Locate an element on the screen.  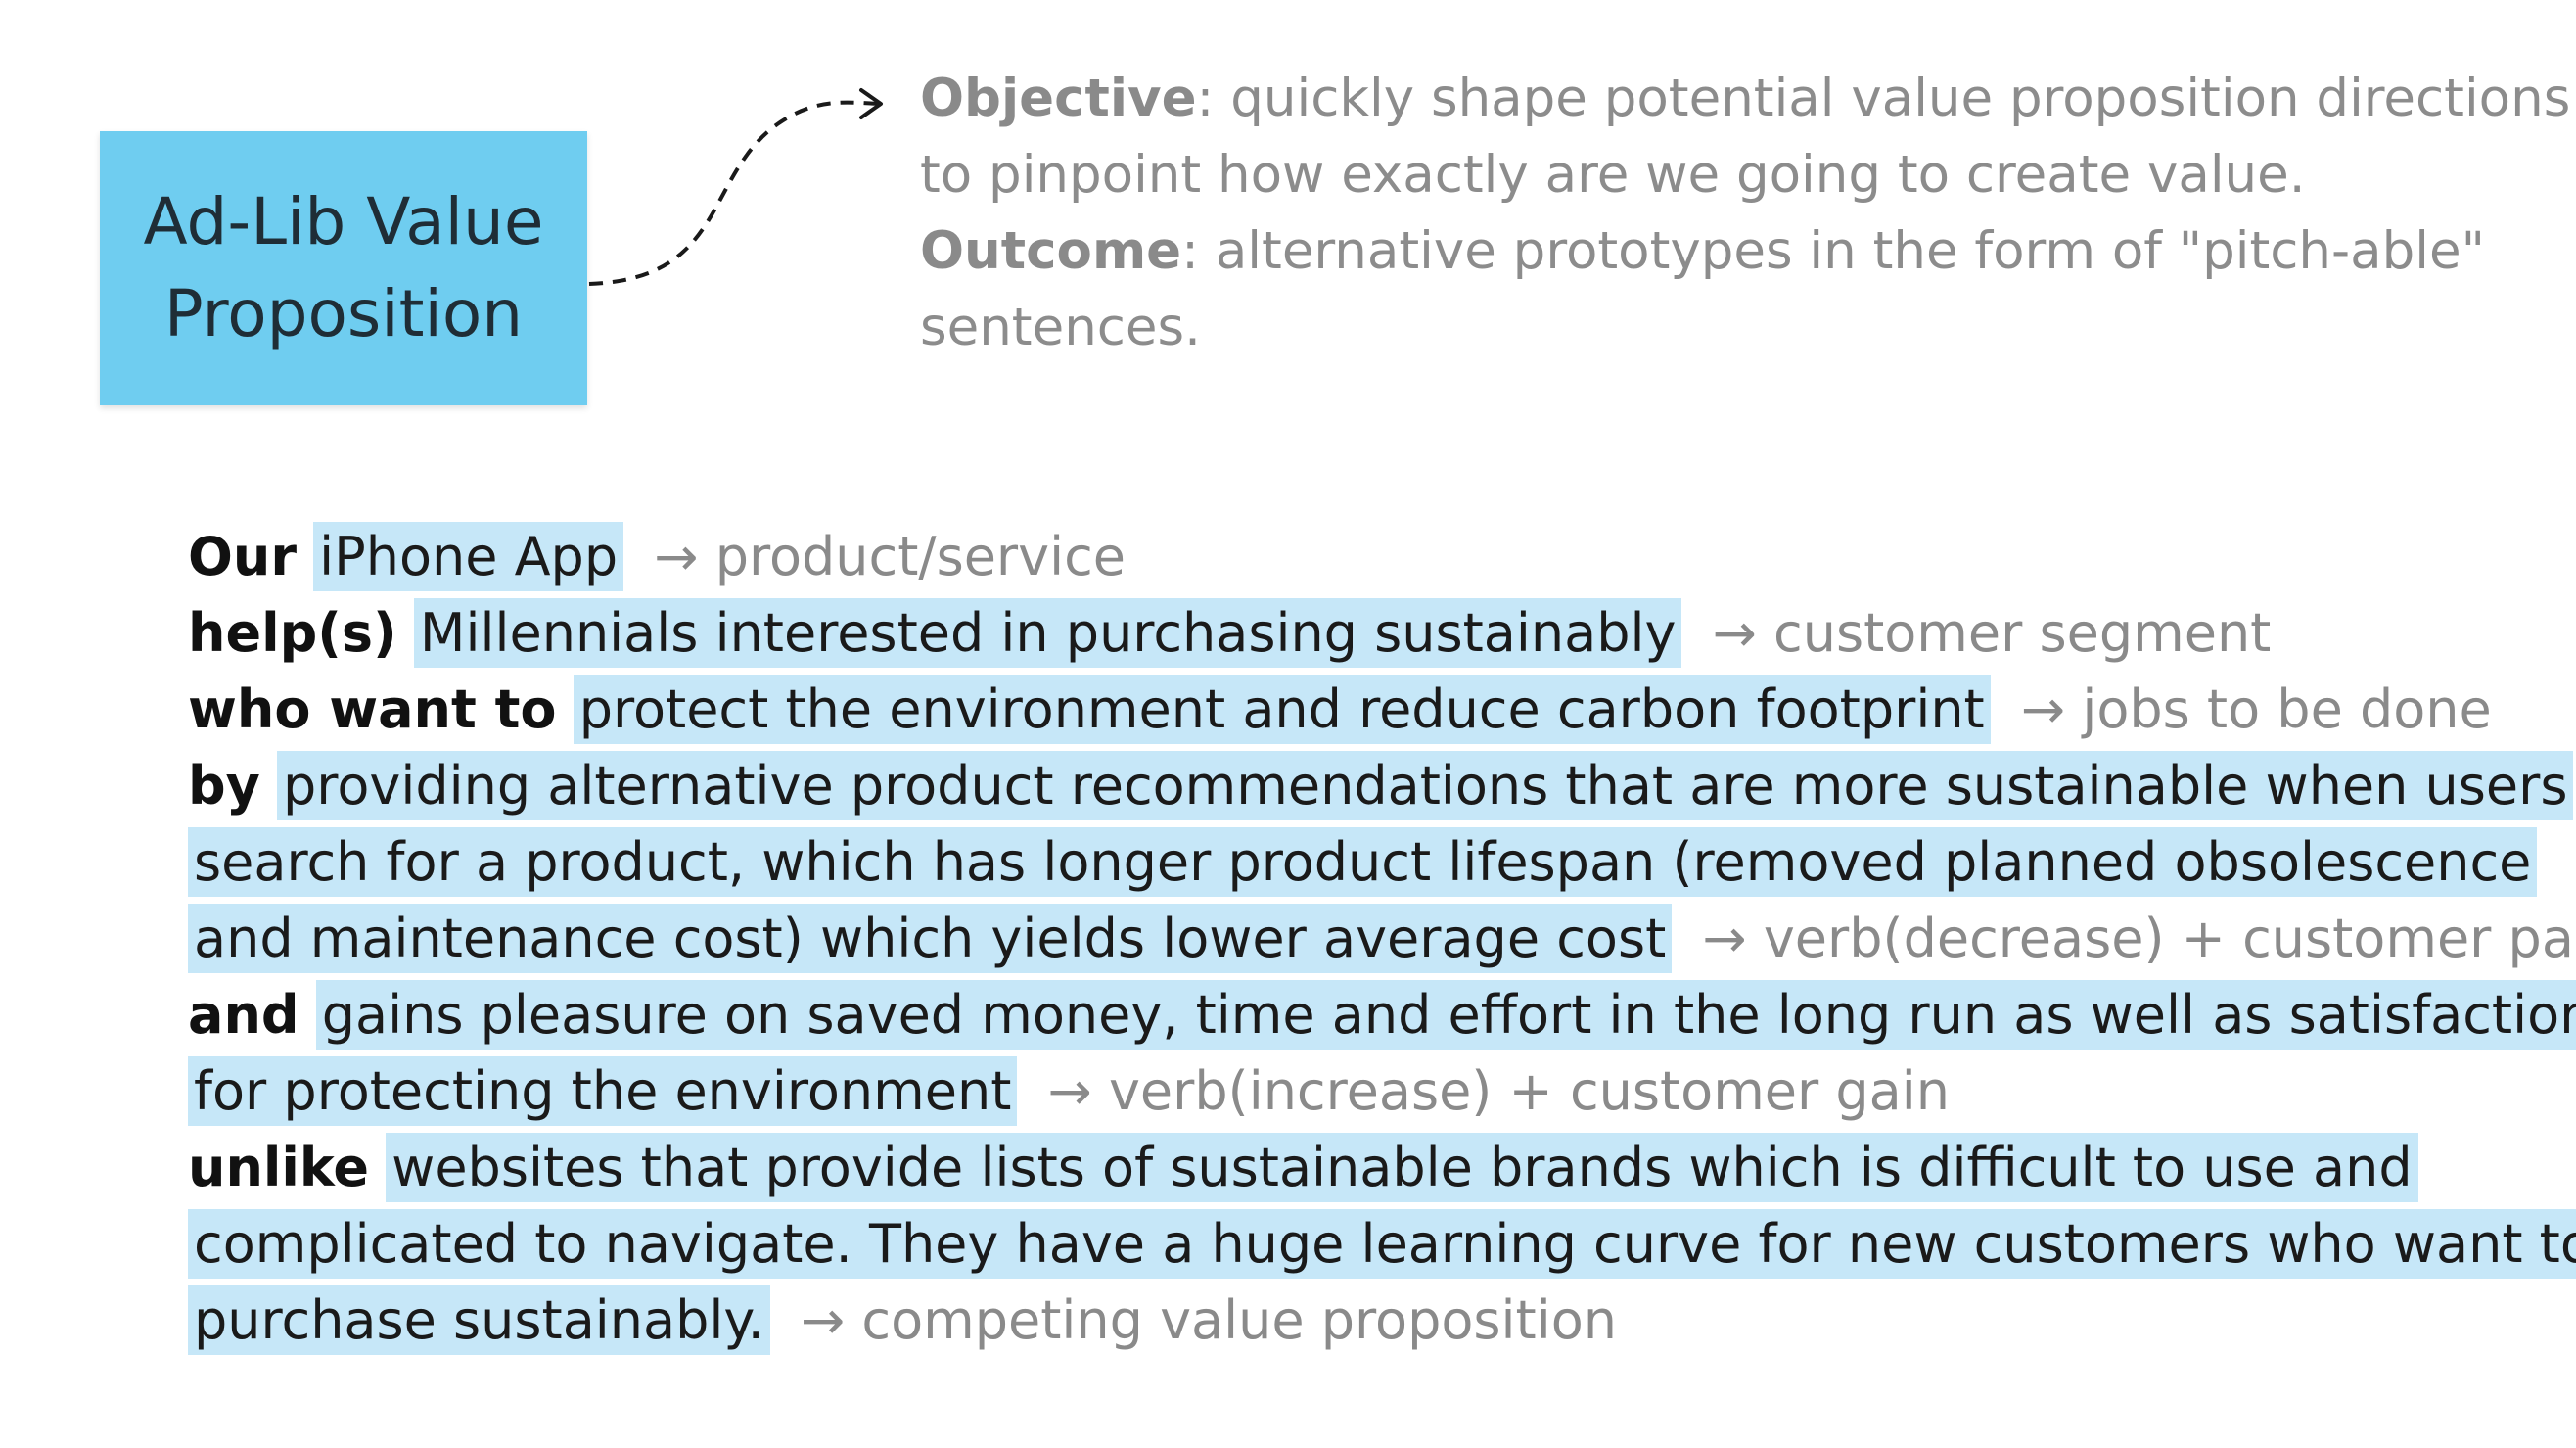
gain-fill-2: for protecting the environment is located at coordinates (603, 1091).